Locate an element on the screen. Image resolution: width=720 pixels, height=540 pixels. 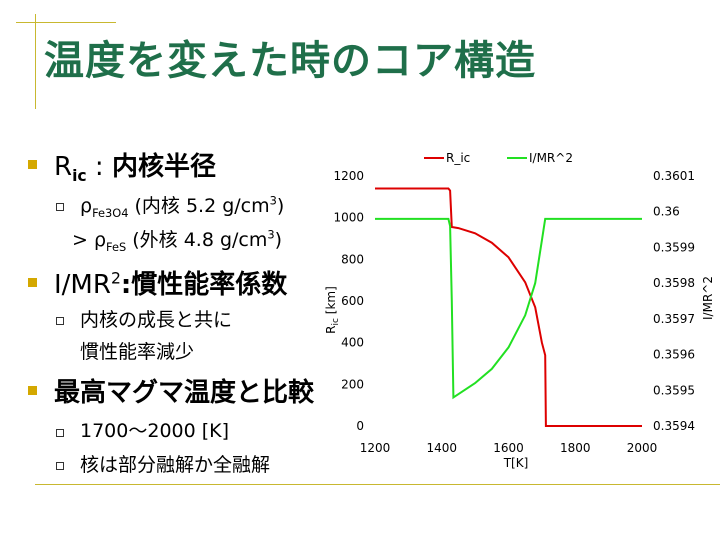
y-left-tick-label: 0 is located at coordinates (360, 426).